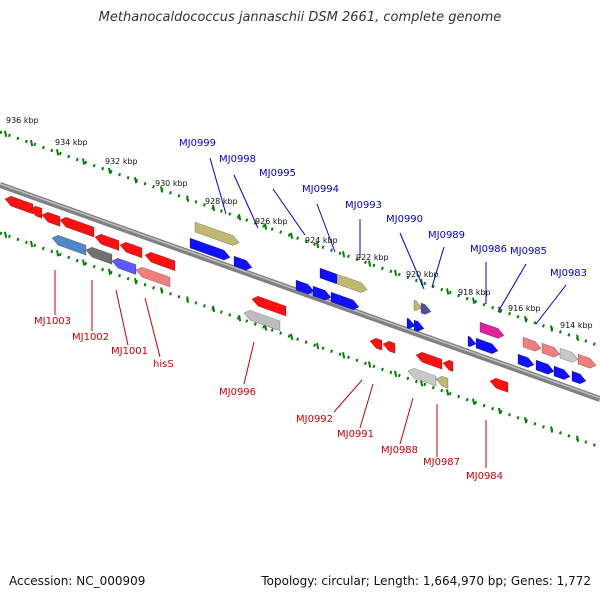 This screenshot has height=600, width=600. I want to click on gene-label-mj0991: MJ0991, so click(355, 434).